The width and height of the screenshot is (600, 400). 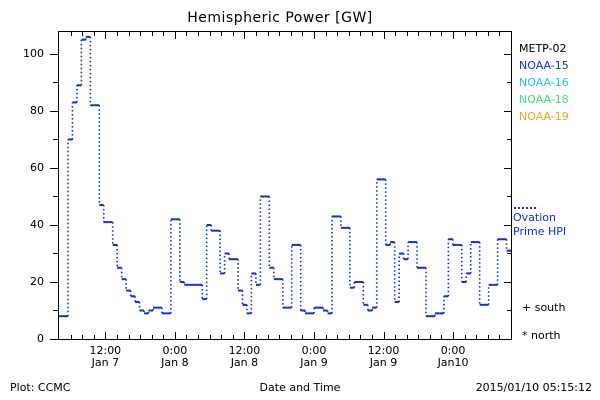 What do you see at coordinates (544, 65) in the screenshot?
I see `legend-item-noaa-15: NOAA-15` at bounding box center [544, 65].